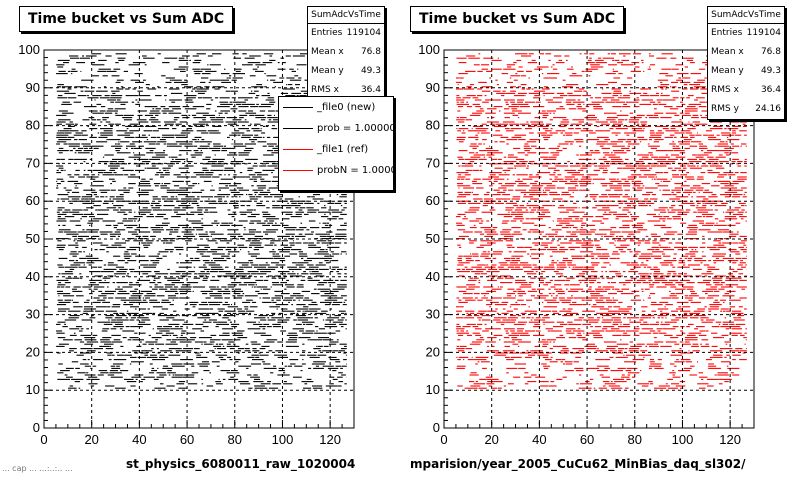  What do you see at coordinates (29, 49) in the screenshot?
I see `y-tick-label: 100` at bounding box center [29, 49].